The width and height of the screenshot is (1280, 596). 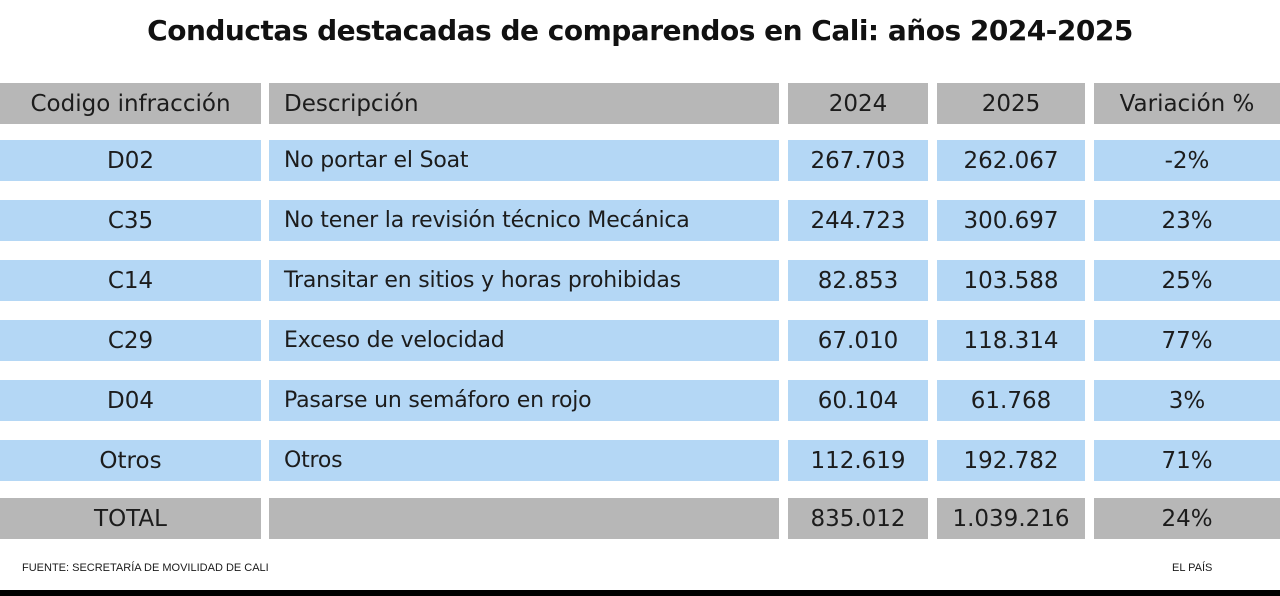 I want to click on header-year-2024-cell: 2024, so click(x=858, y=103).